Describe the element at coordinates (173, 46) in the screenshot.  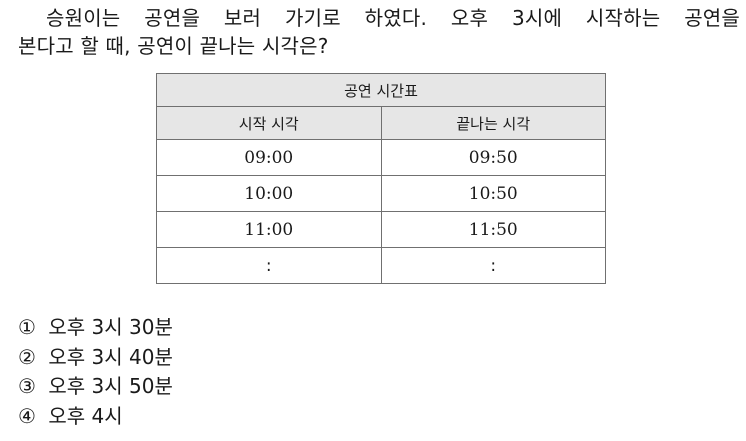
I see `question-line-2: 본다고 할 때, 공연이 끝나는 시각은?` at that location.